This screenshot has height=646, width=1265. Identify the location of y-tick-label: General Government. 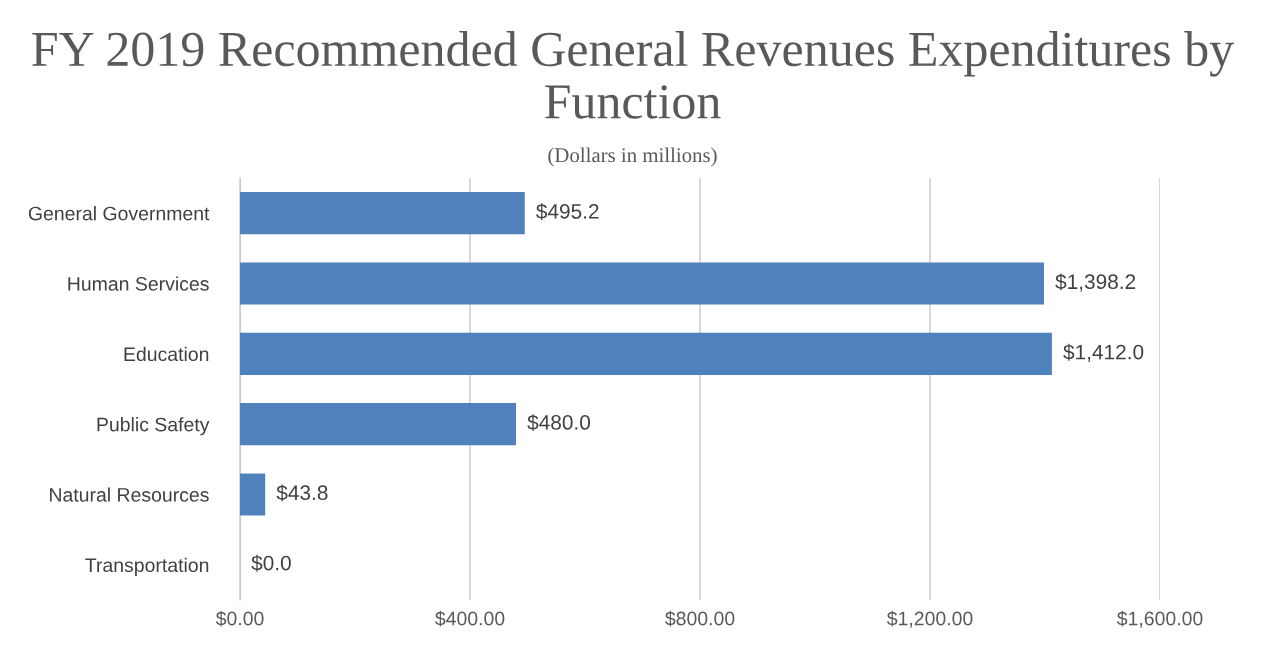
(119, 213).